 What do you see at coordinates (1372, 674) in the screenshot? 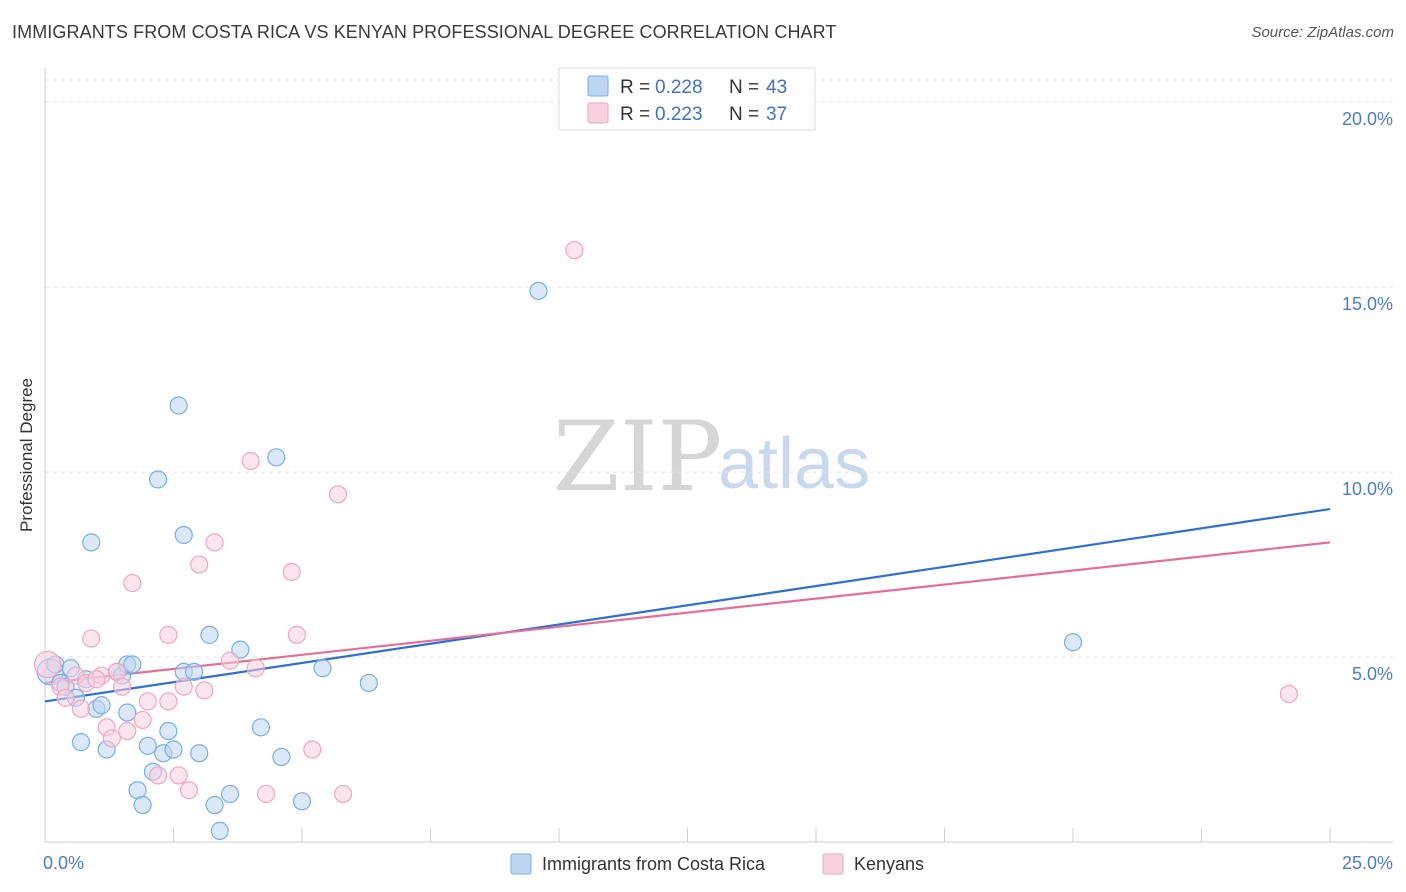
I see `y-tick-label-0: 5.0%` at bounding box center [1372, 674].